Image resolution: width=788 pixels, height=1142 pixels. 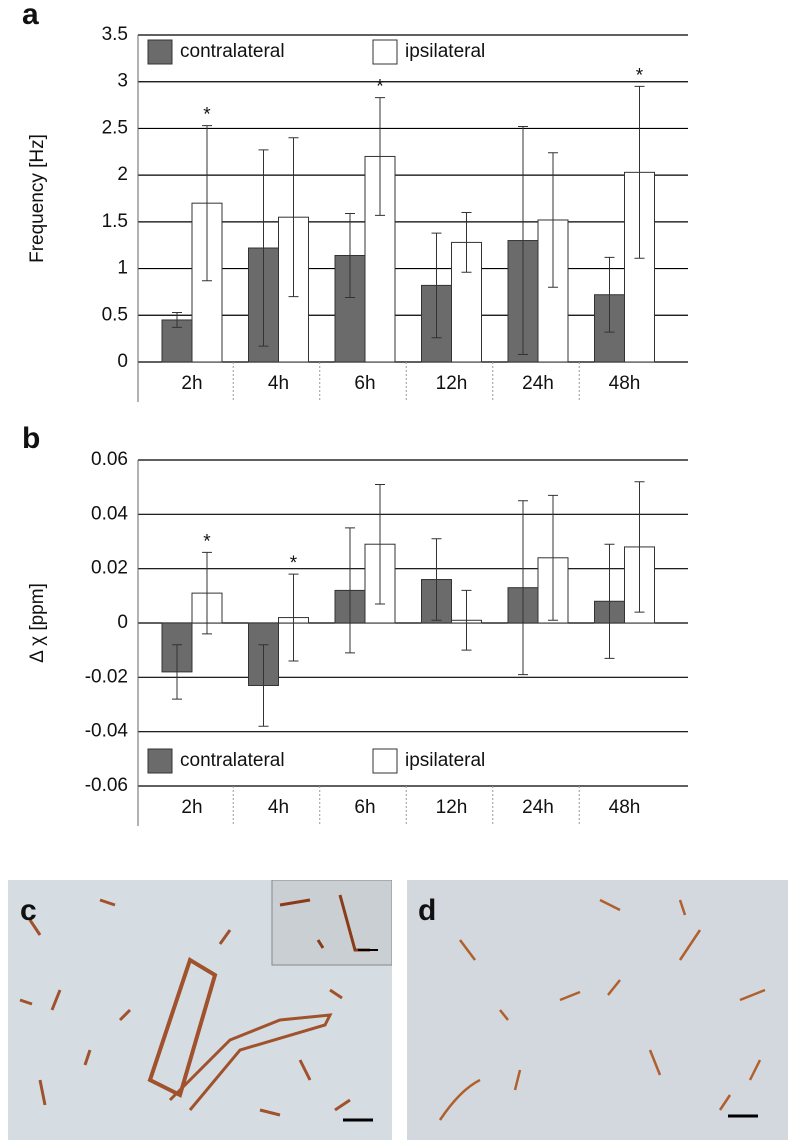 I want to click on y-tick-label: -0.02, so click(x=106, y=676).